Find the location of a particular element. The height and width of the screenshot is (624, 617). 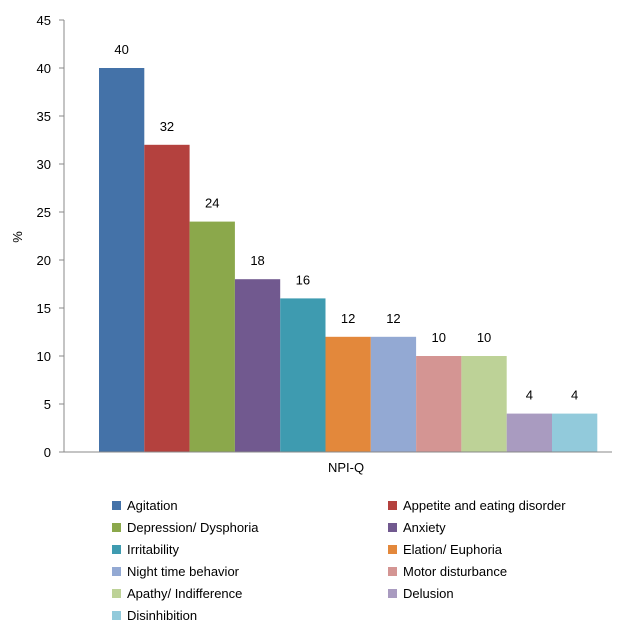

y-tick-label: 30 is located at coordinates (44, 164).